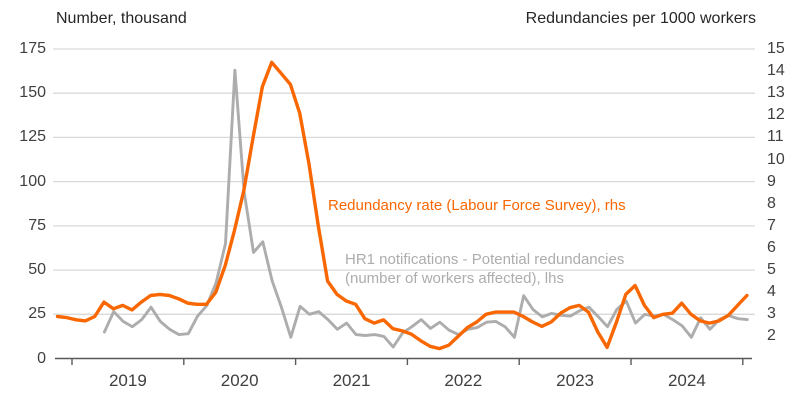  I want to click on left-tick-label: 50, so click(37, 270).